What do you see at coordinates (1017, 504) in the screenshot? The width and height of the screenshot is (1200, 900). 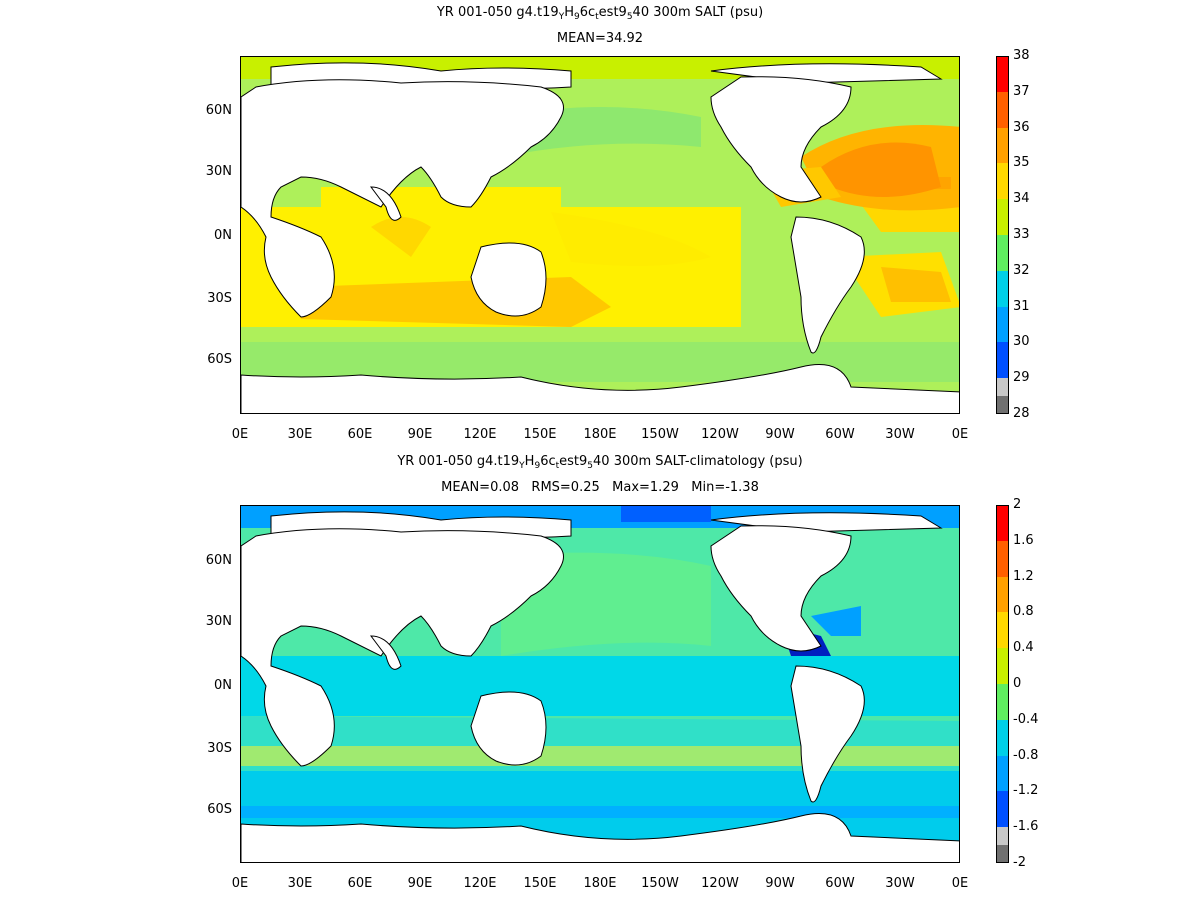 I see `colorbar-tick-label: 2` at bounding box center [1017, 504].